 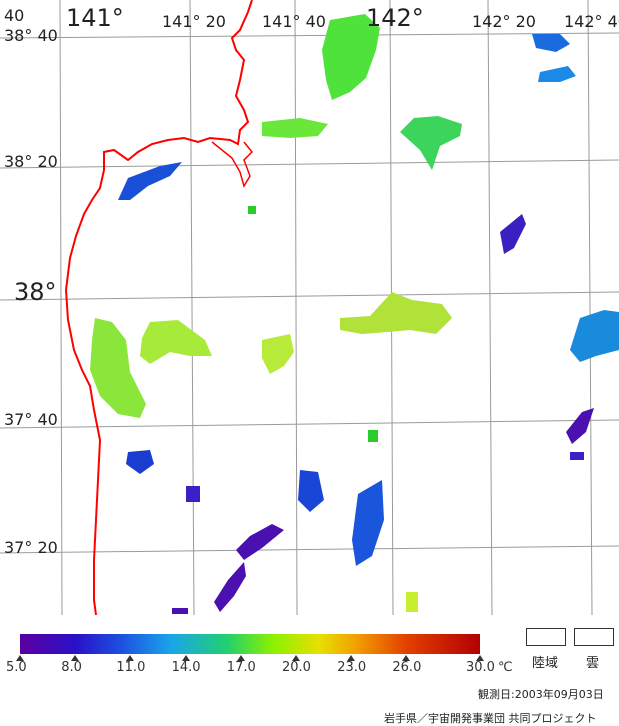 I want to click on sst-patch-ne-blue, so click(x=551, y=43).